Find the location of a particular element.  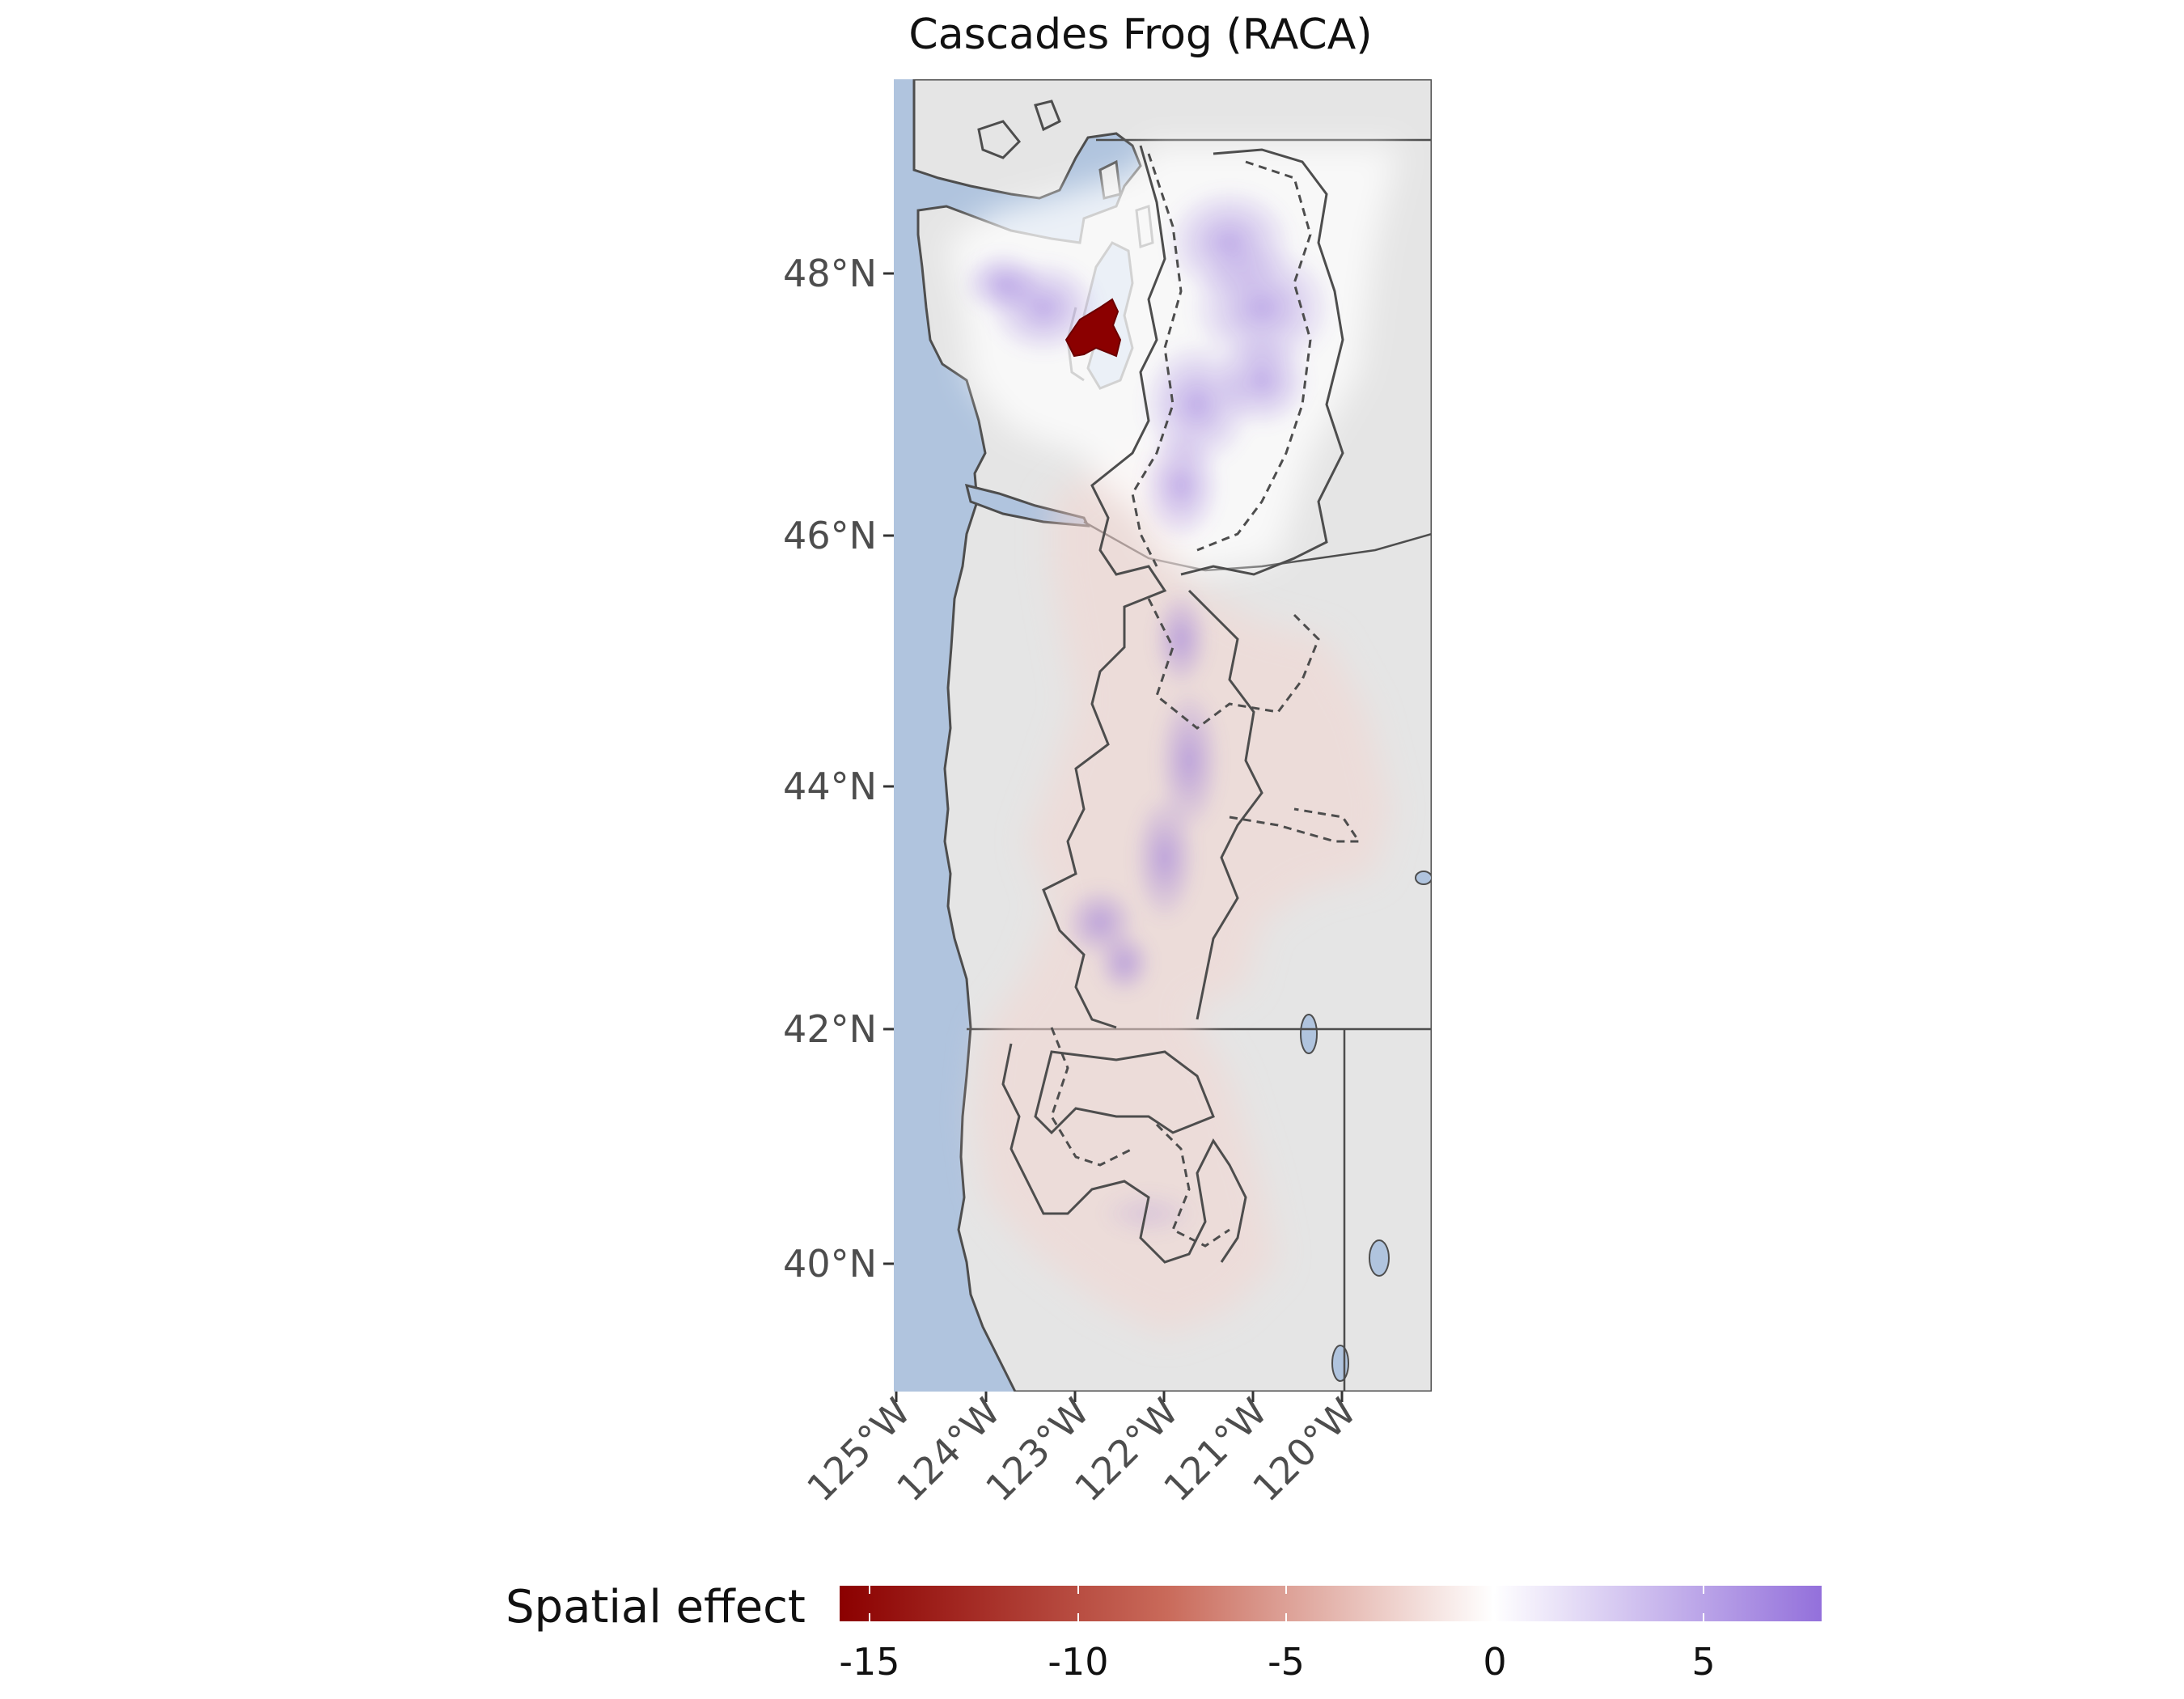

range-outline is located at coordinates (1172, 704).